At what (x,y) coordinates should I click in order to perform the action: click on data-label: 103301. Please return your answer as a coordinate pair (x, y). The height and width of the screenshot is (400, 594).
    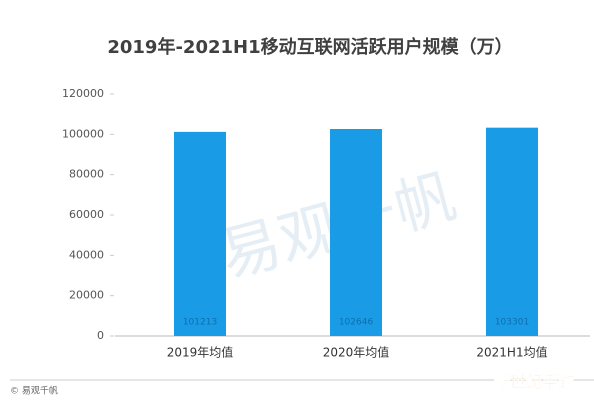
    Looking at the image, I should click on (512, 323).